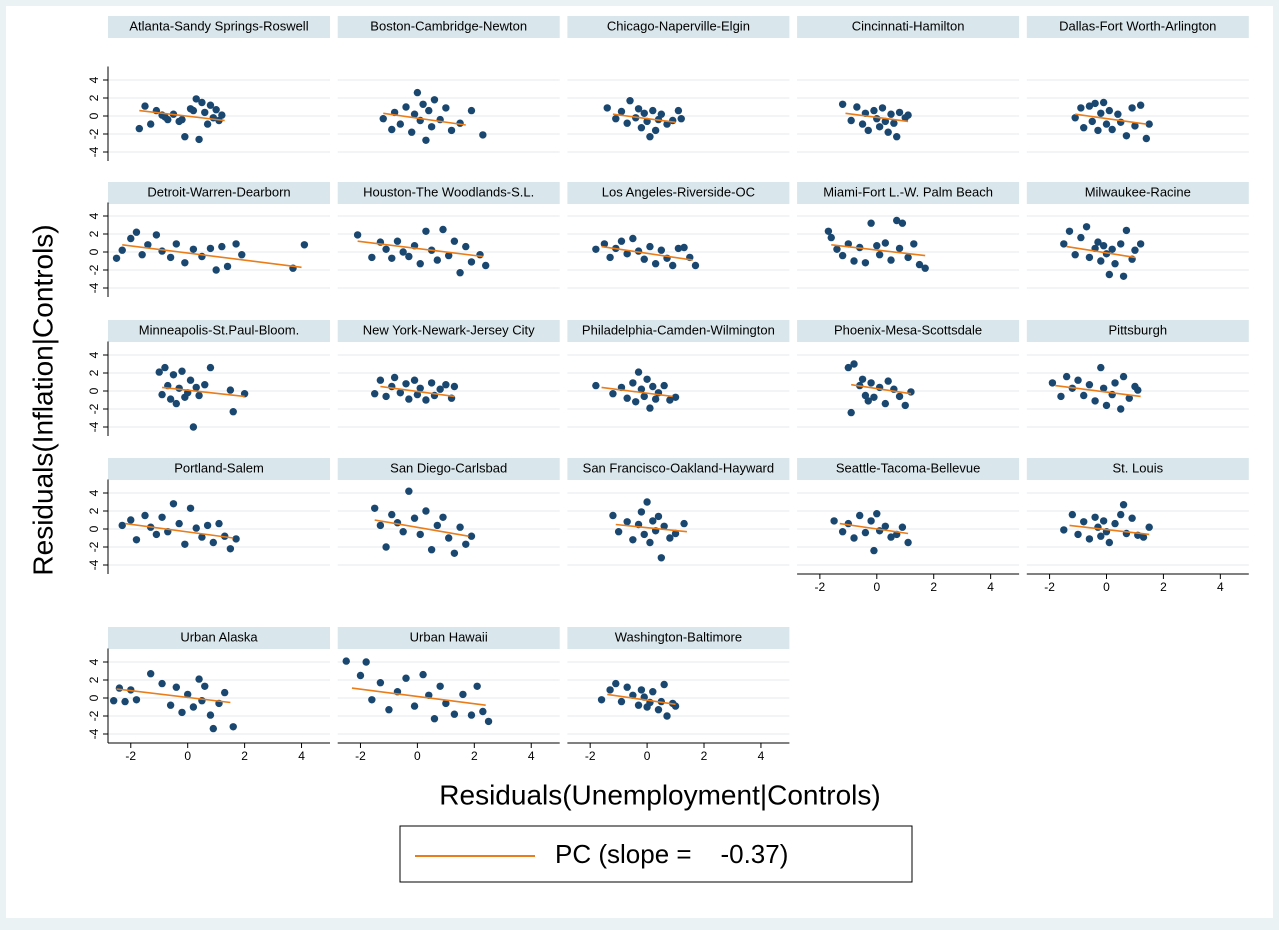  I want to click on panel-title: Urban Hawaii, so click(449, 636).